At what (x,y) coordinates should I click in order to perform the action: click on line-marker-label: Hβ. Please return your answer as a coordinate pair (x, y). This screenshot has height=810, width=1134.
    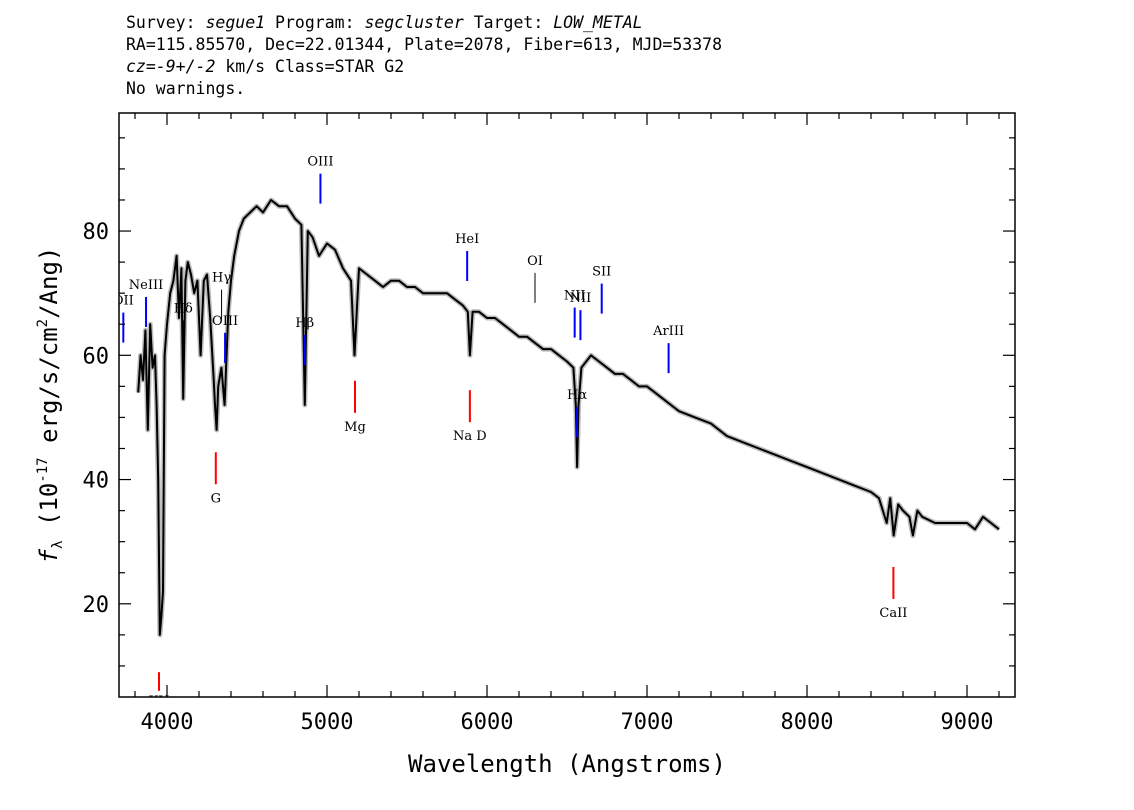
    Looking at the image, I should click on (304, 323).